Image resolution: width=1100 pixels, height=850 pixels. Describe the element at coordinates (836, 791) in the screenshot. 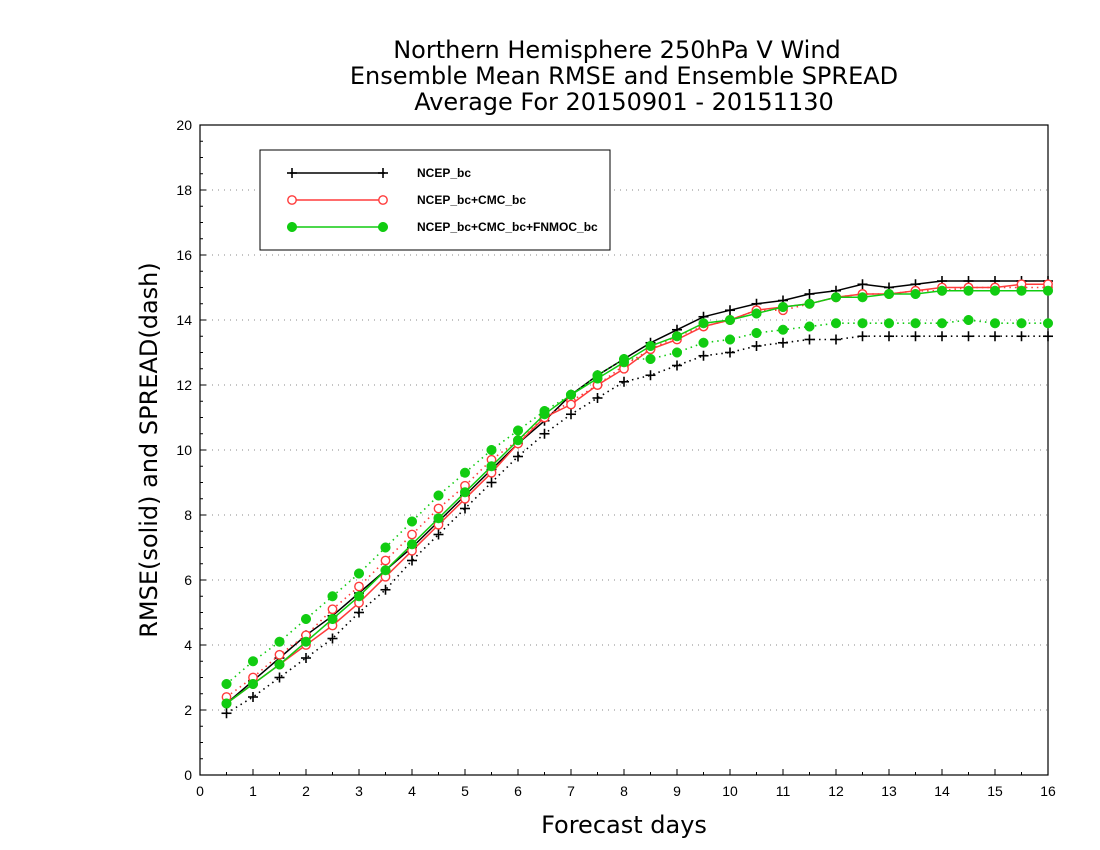

I see `x-tick-label: 12` at that location.